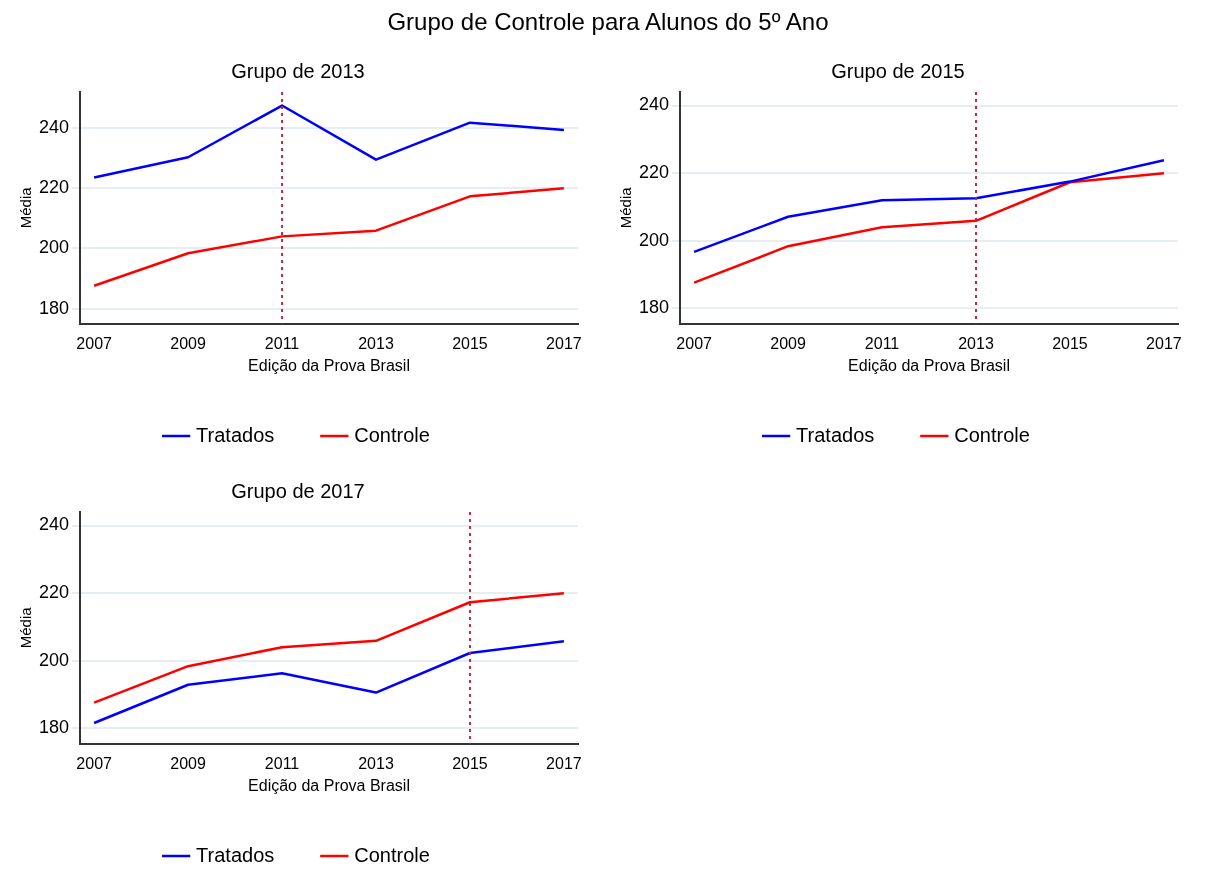 The width and height of the screenshot is (1208, 883). Describe the element at coordinates (298, 490) in the screenshot. I see `chart-title: Grupo de 2017` at that location.